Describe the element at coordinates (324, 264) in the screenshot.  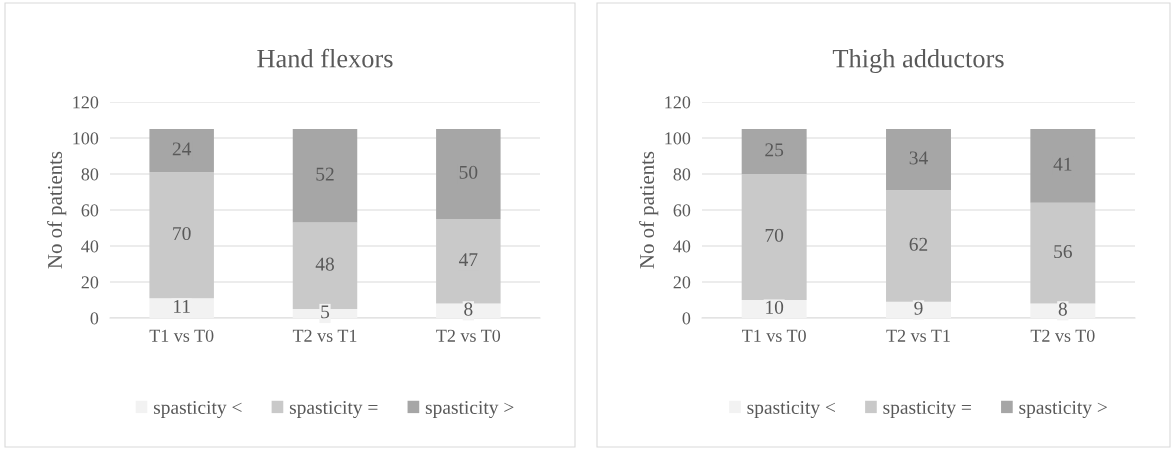
I see `data-label: 48` at that location.